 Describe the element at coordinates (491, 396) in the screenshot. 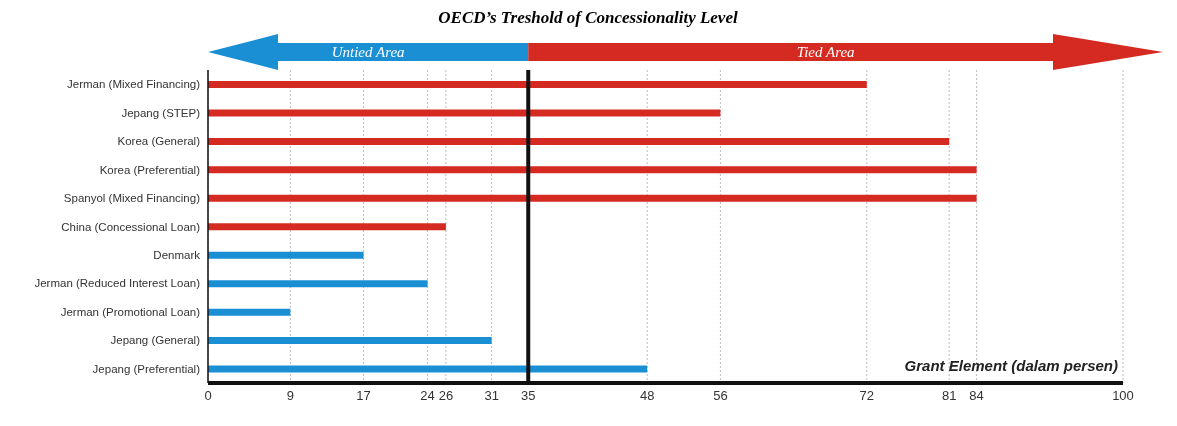

I see `x-tick-label: 31` at that location.